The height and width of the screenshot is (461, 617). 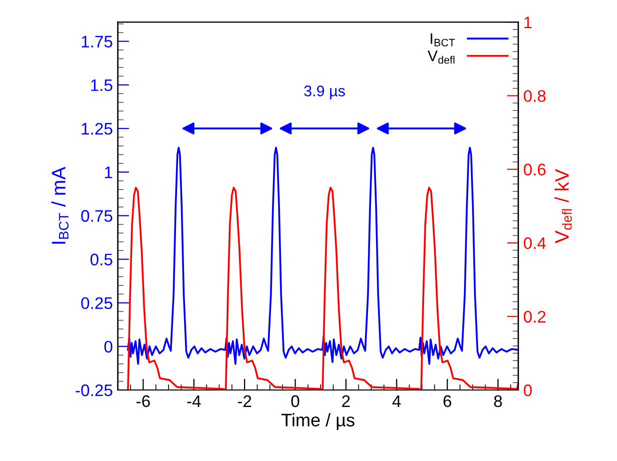 What do you see at coordinates (528, 22) in the screenshot?
I see `y2-tick-label: 1` at bounding box center [528, 22].